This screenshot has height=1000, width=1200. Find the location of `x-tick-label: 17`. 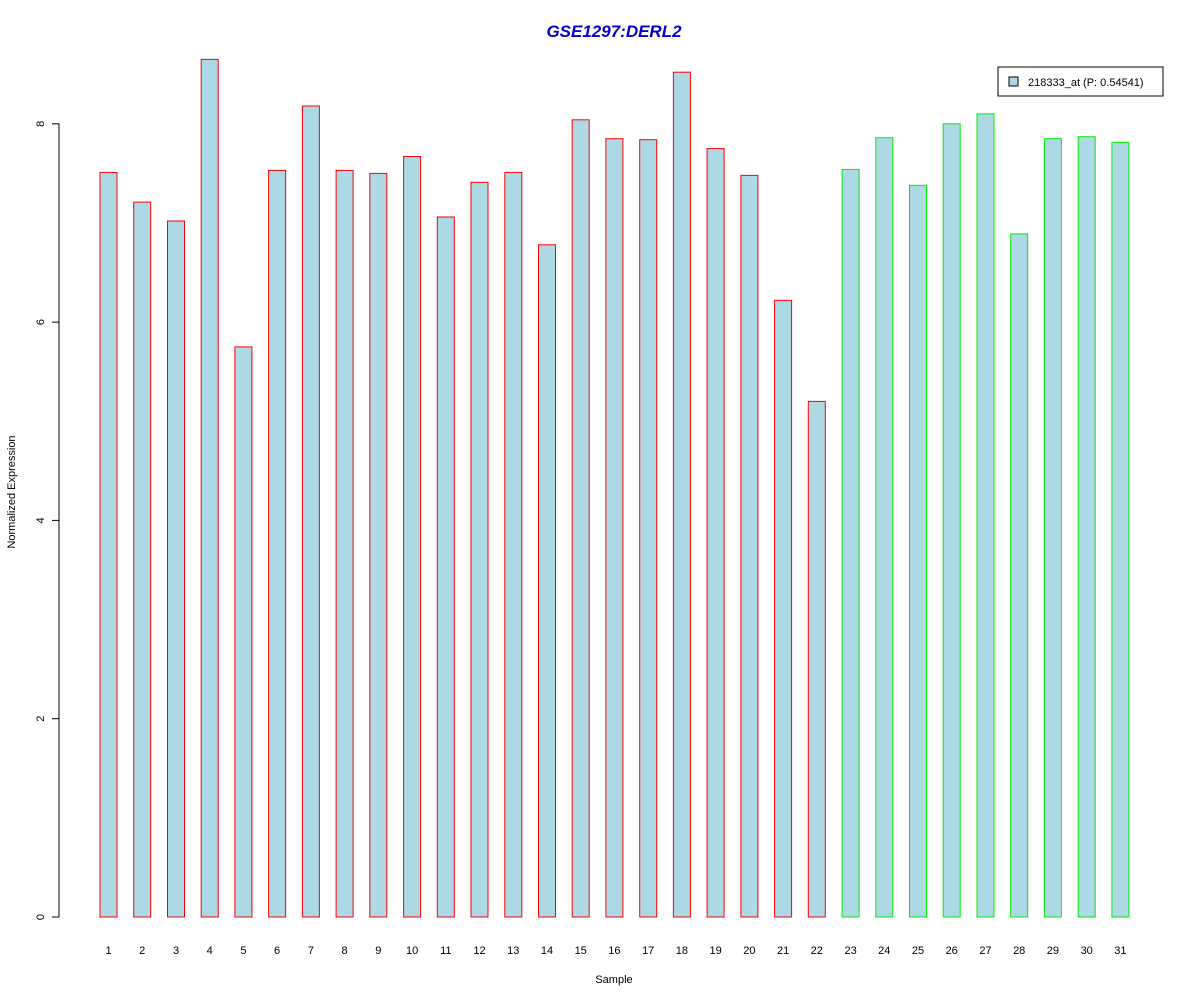

x-tick-label: 17 is located at coordinates (648, 951).